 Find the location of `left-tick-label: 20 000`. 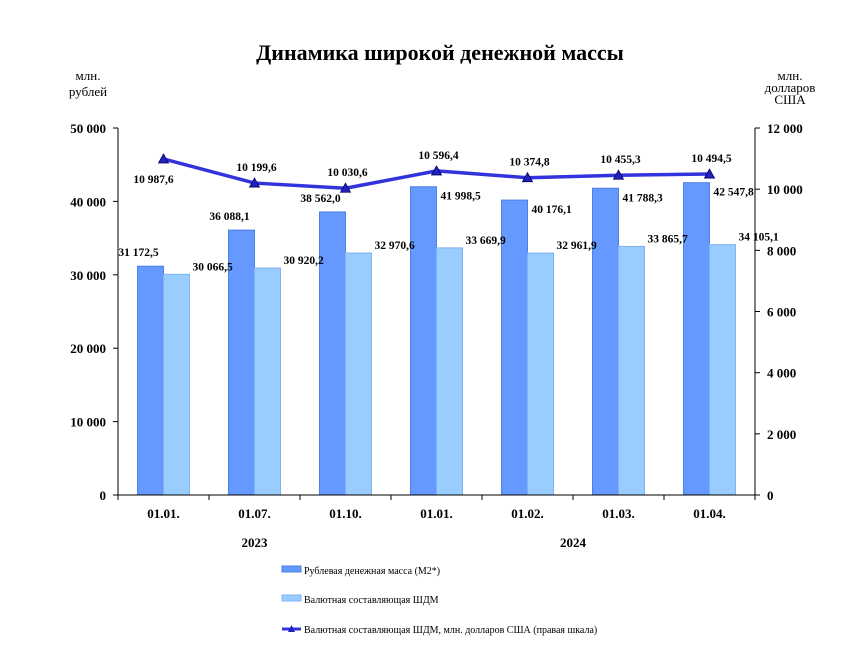

left-tick-label: 20 000 is located at coordinates (88, 348).